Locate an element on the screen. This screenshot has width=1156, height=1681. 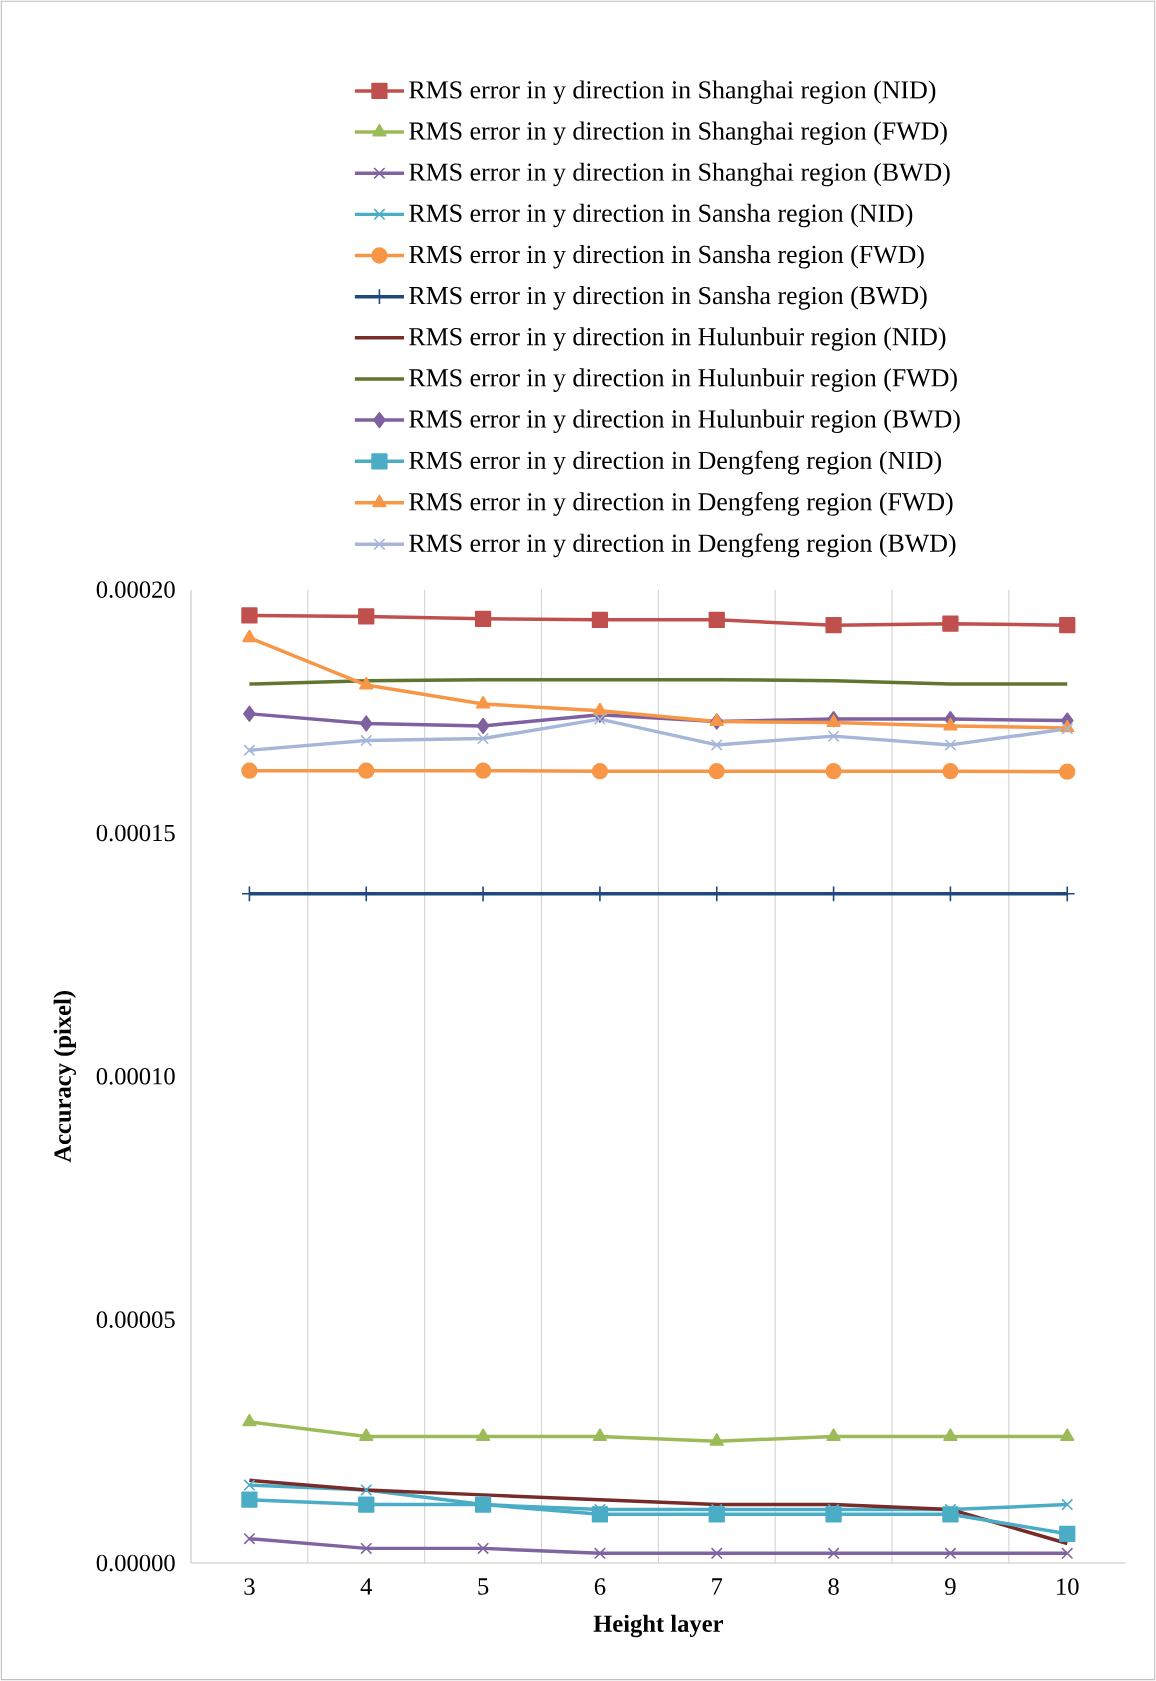
legend-label: RMS error in y direction in Sansha region (NID) is located at coordinates (661, 215).